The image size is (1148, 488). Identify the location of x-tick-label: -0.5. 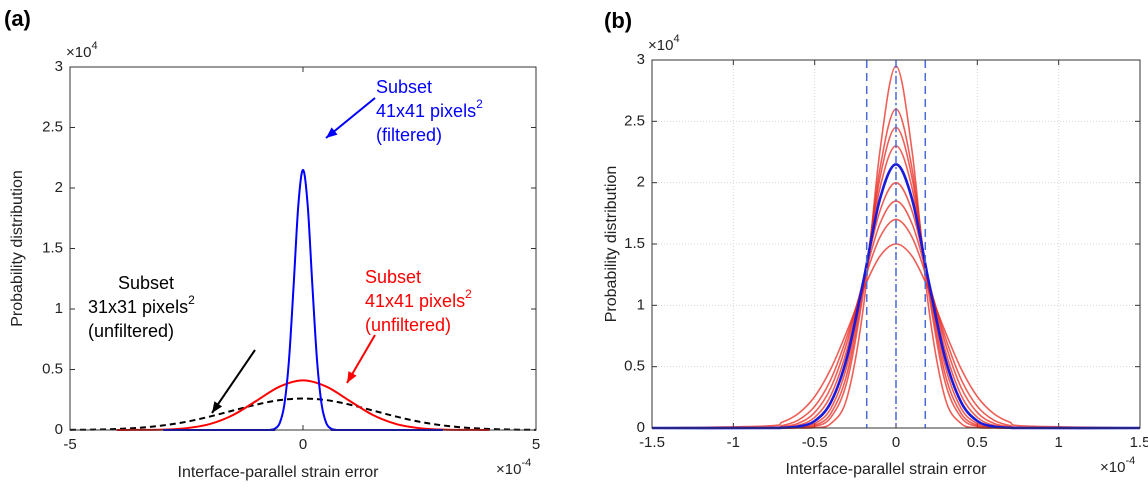
(815, 442).